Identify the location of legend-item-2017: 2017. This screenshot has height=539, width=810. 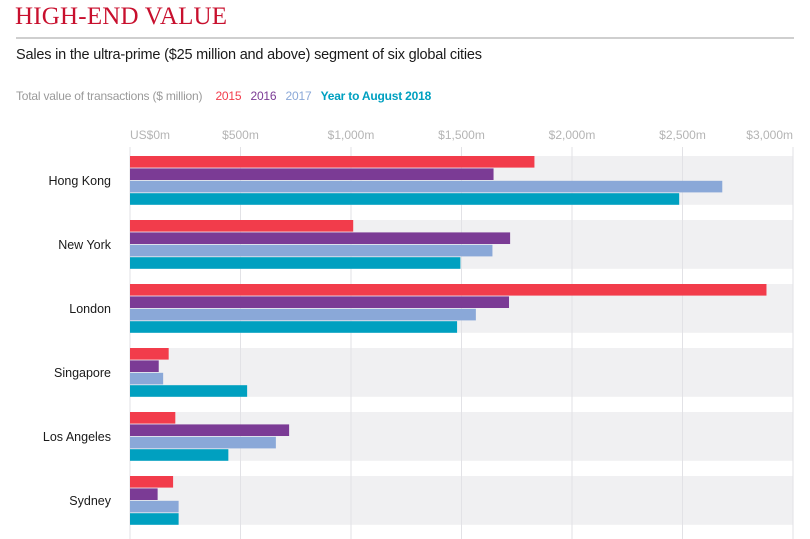
(298, 96).